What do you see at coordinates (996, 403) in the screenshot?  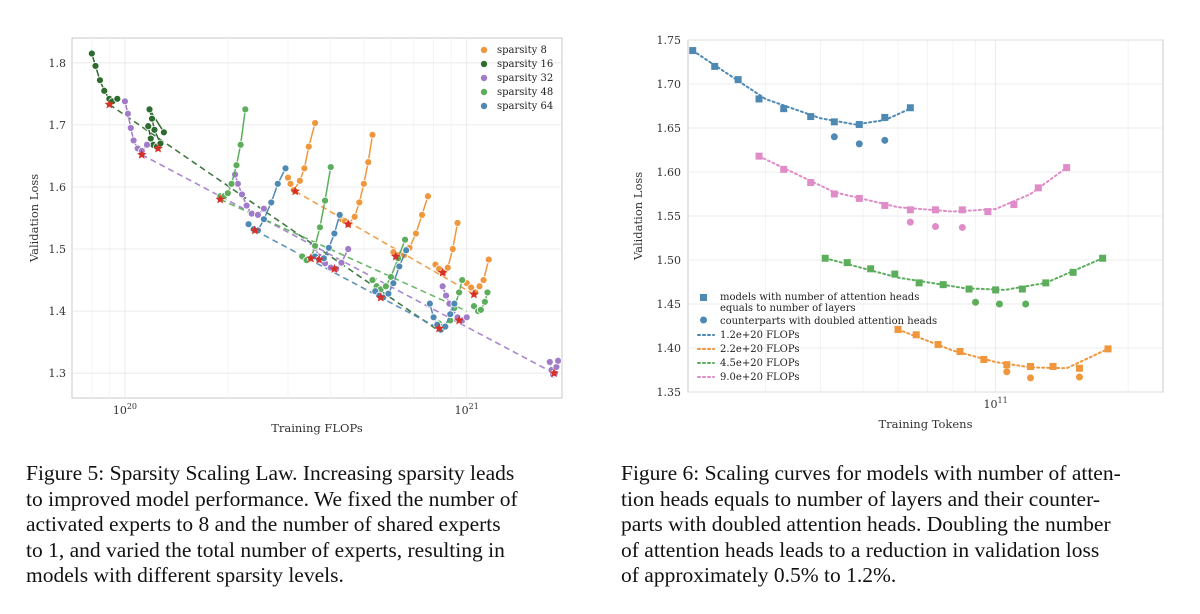 I see `x-tick-label: 1011` at bounding box center [996, 403].